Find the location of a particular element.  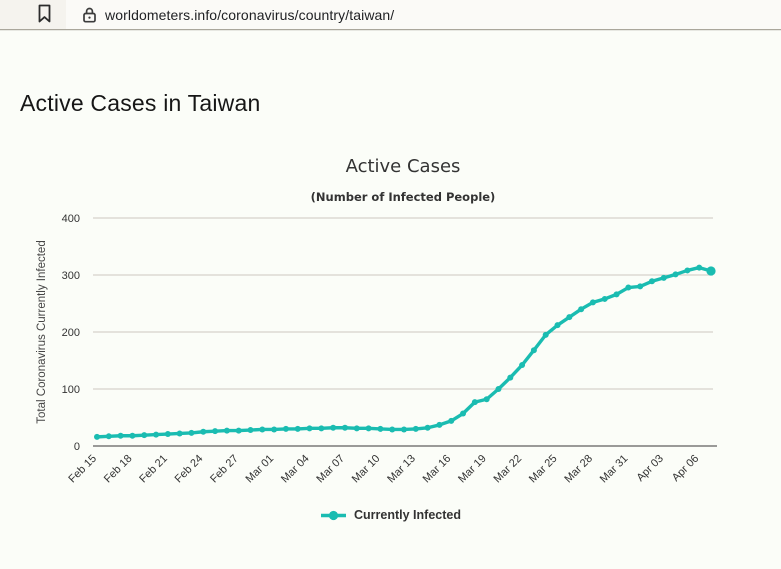

svg-text:Total Coronavirus Currently In: Total Coronavirus Currently Infected is located at coordinates (42, 331).